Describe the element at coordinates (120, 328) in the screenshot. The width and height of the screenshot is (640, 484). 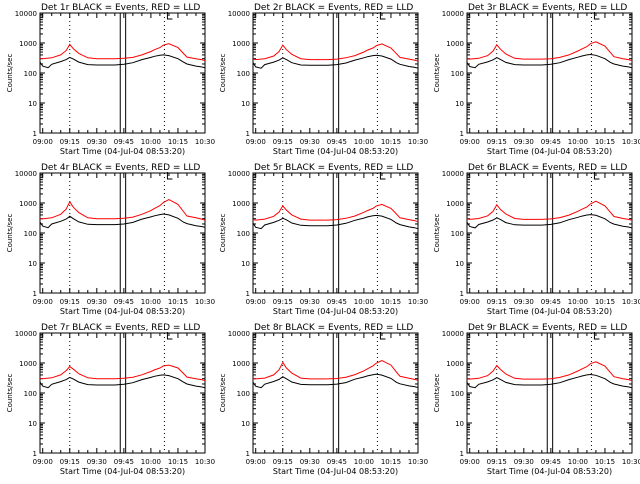
I see `chart-title: Det 7r BLACK = Events, RED = LLD` at that location.